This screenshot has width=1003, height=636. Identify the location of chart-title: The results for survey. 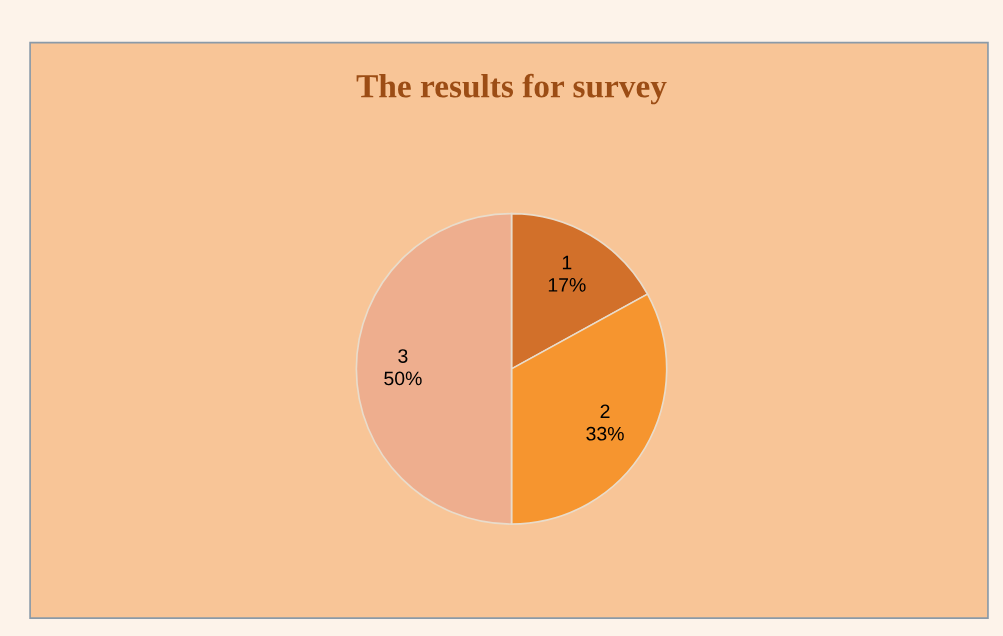
(511, 89).